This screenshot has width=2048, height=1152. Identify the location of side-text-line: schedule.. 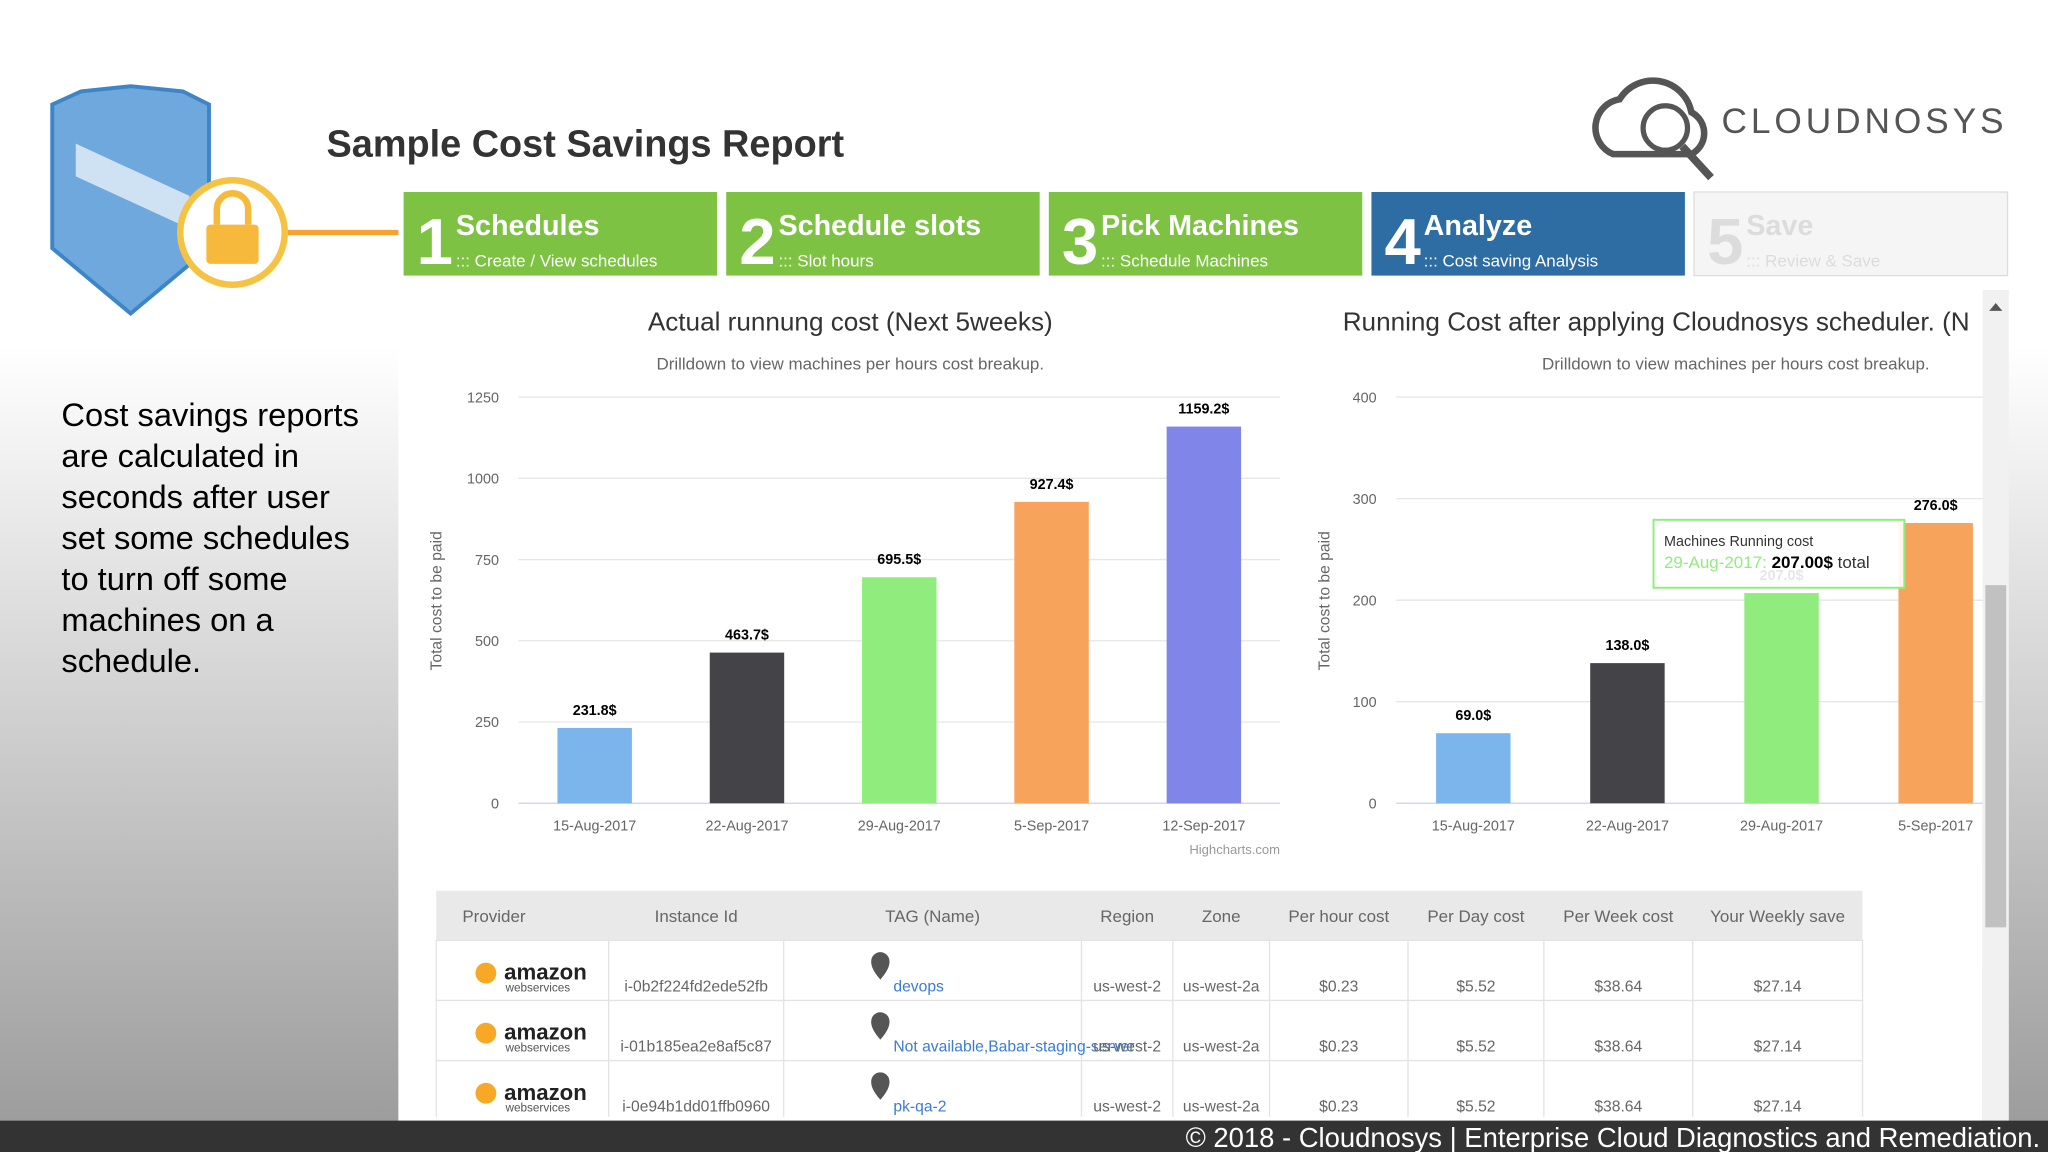
(131, 660).